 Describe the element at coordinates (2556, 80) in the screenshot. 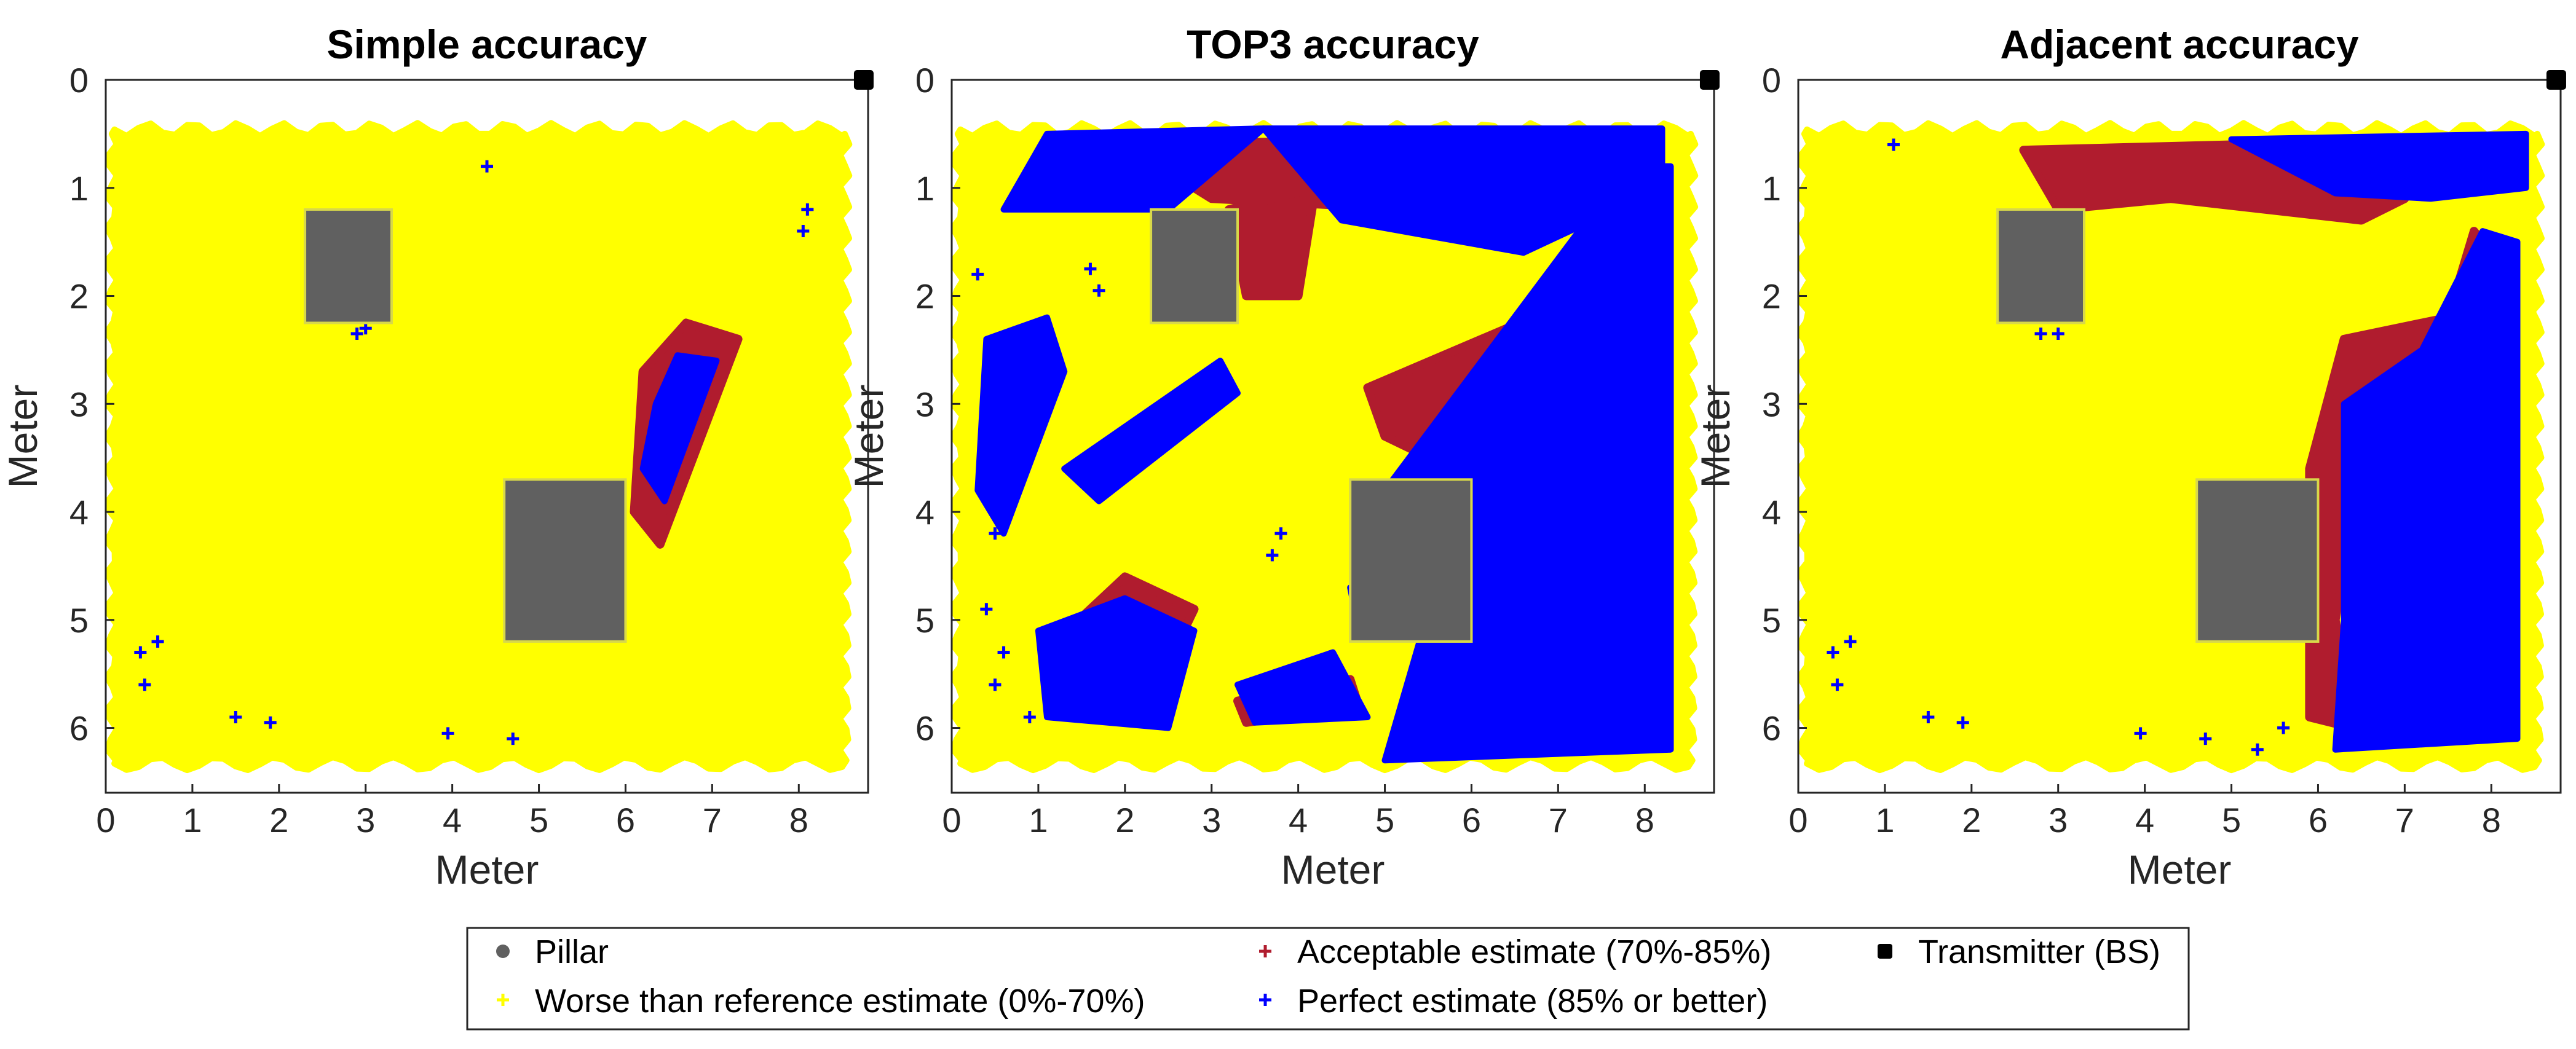

I see `transmitter-marker` at that location.